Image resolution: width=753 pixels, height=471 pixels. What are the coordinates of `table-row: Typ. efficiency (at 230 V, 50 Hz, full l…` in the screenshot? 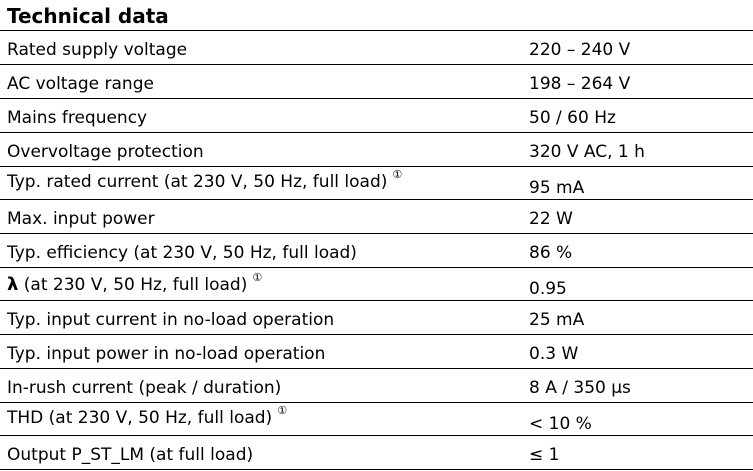 It's located at (376, 251).